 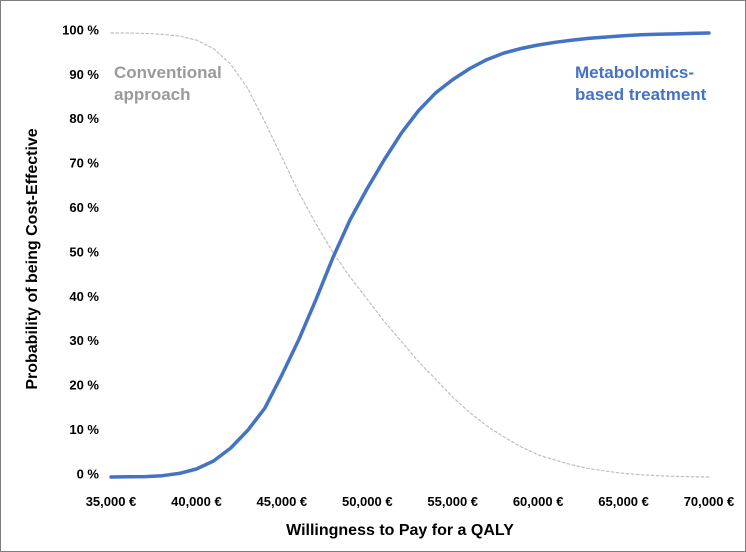 I want to click on y-tick-label: 30 %, so click(x=84, y=340).